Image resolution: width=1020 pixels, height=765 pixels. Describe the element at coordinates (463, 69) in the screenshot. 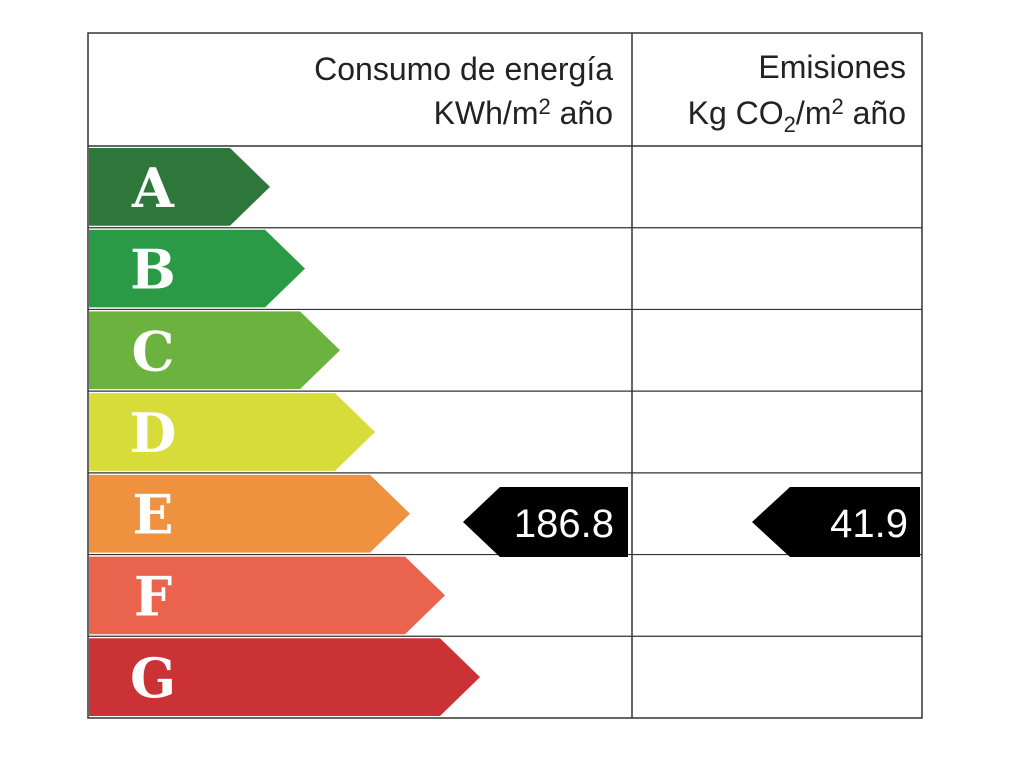

I see `energy-title: Consumo de energía` at that location.